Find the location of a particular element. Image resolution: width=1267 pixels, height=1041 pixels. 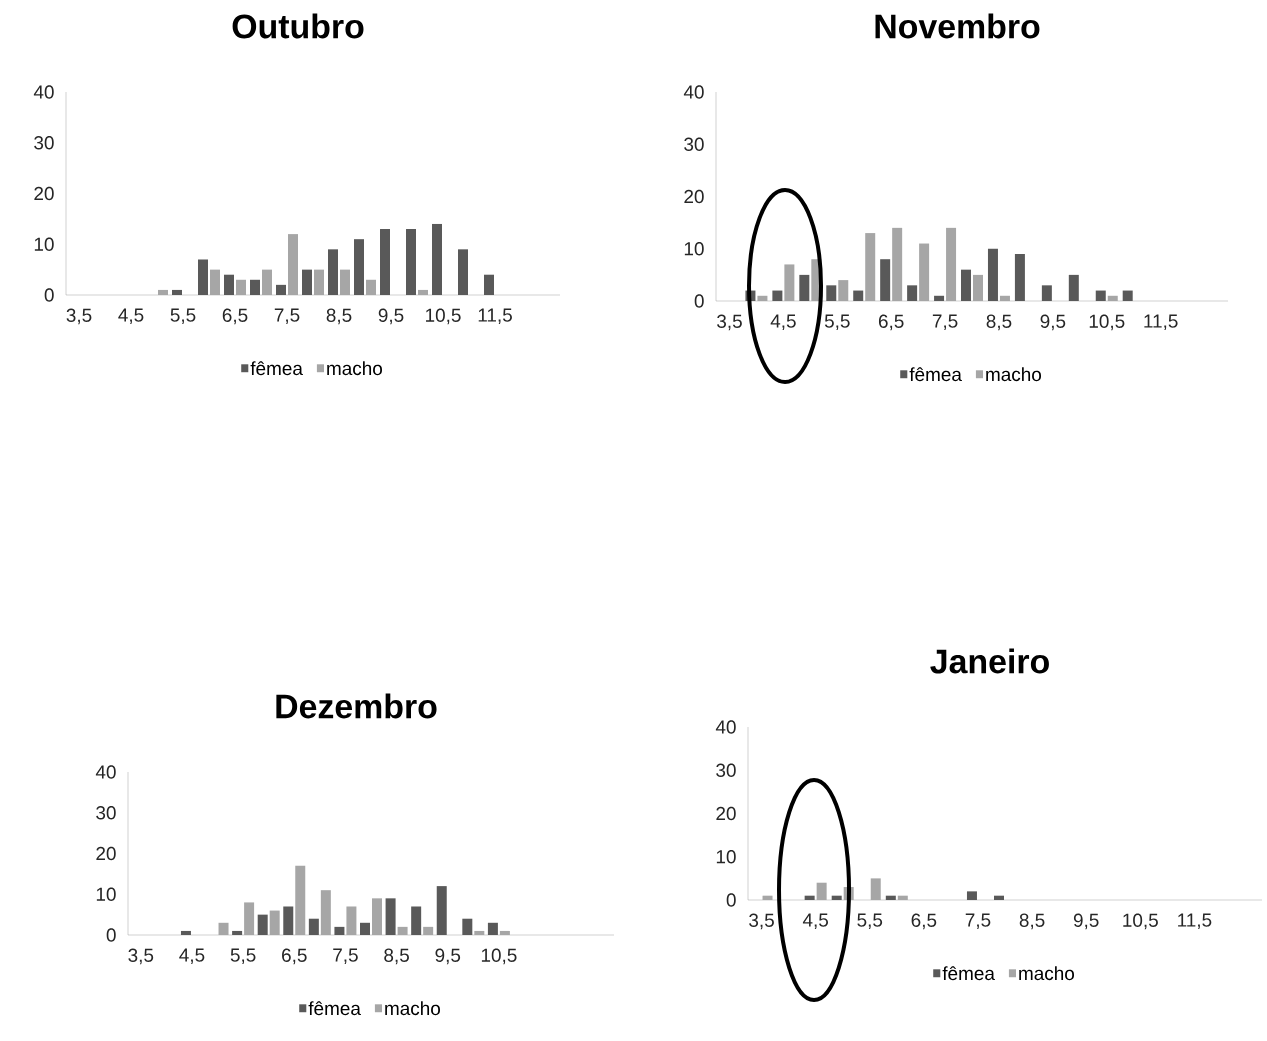

chart-title: Dezembro is located at coordinates (356, 706).